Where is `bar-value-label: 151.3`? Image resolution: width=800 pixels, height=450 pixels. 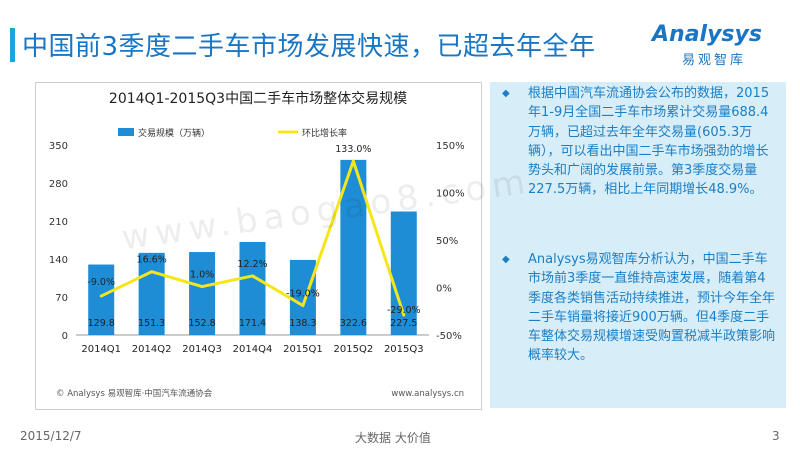 bar-value-label: 151.3 is located at coordinates (151, 323).